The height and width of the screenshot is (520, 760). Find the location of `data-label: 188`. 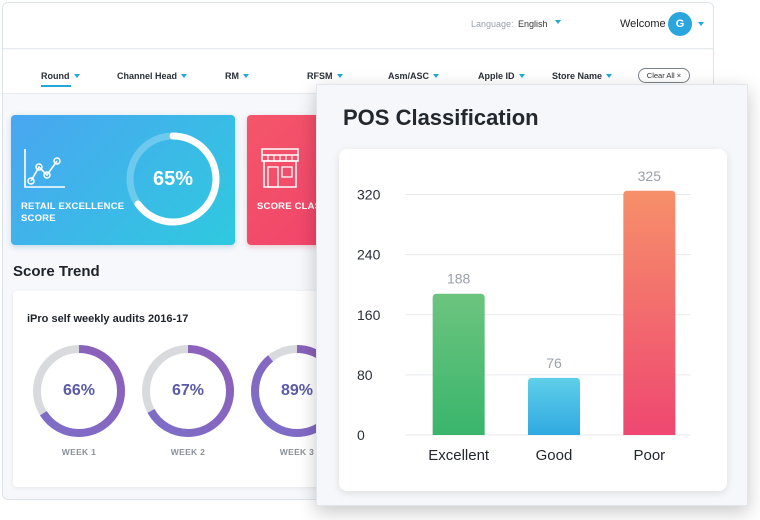

data-label: 188 is located at coordinates (459, 279).